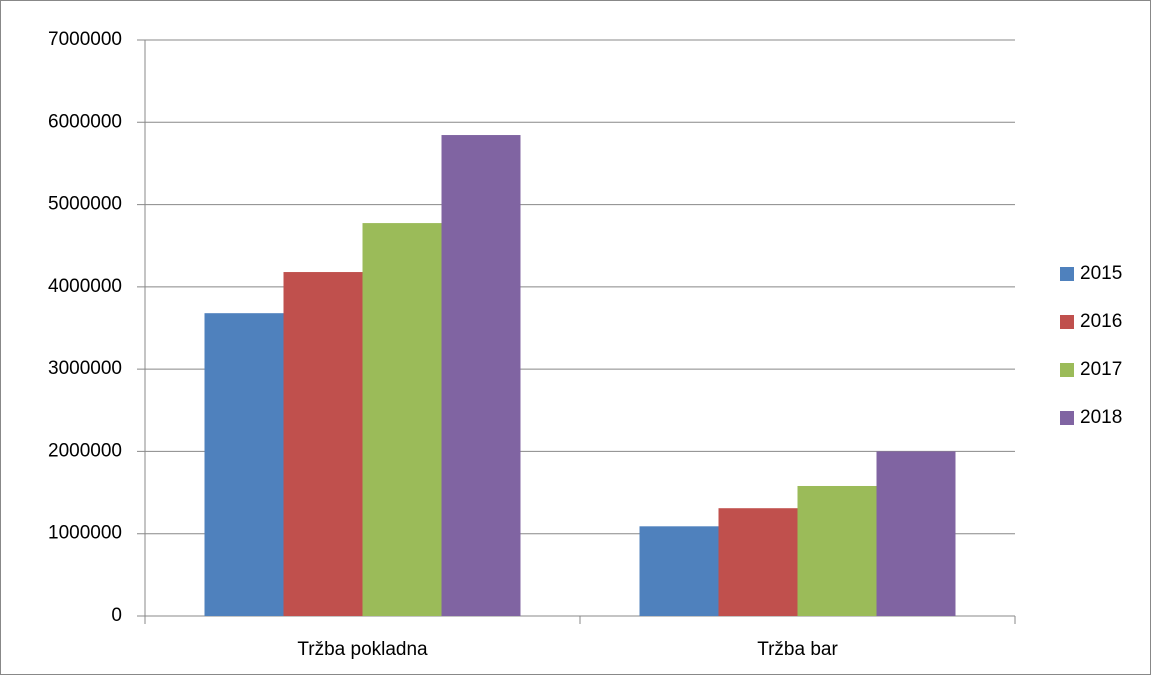  I want to click on x-tick-label: Tržba pokladna, so click(362, 649).